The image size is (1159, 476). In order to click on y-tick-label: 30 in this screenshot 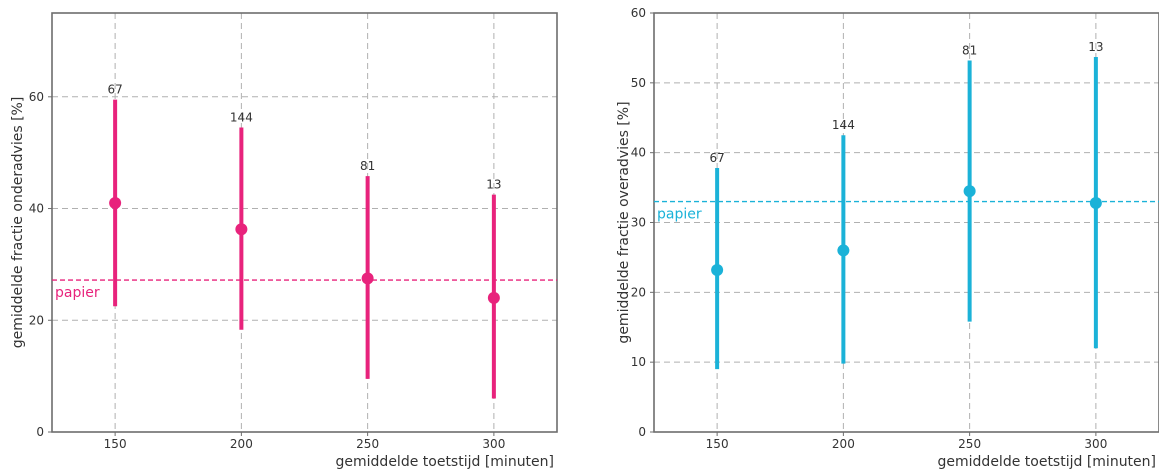, I will do `click(638, 223)`.